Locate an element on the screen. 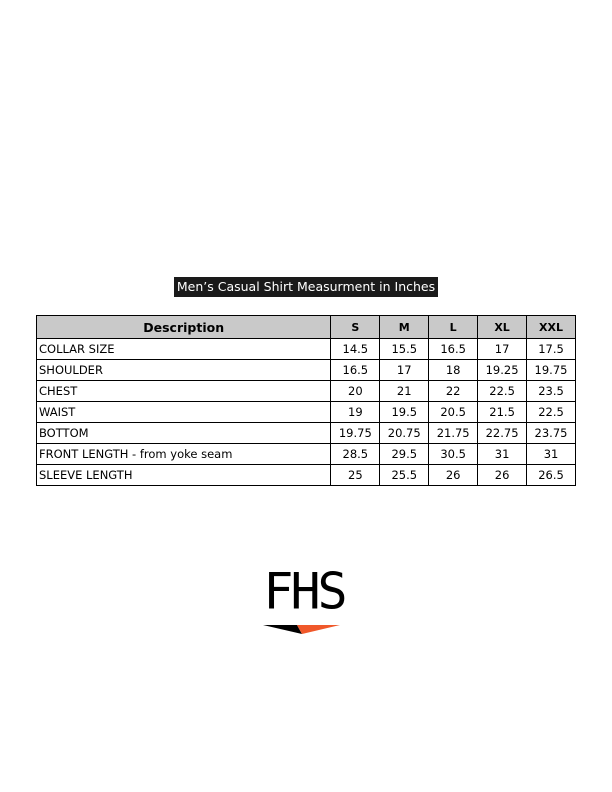  logo-chevron-left is located at coordinates (282, 629).